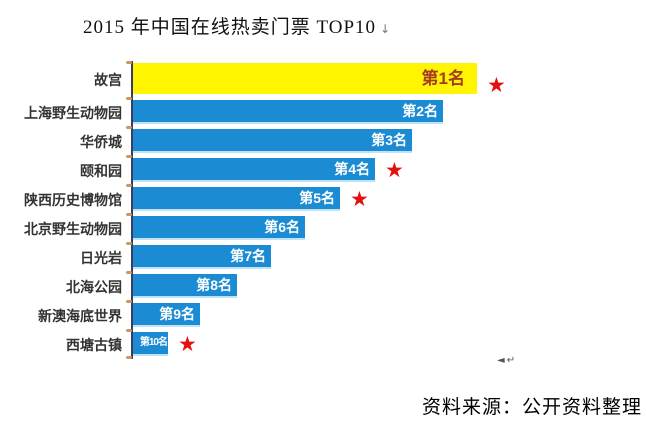  What do you see at coordinates (236, 199) in the screenshot?
I see `bar-rank-5: 第5名` at bounding box center [236, 199].